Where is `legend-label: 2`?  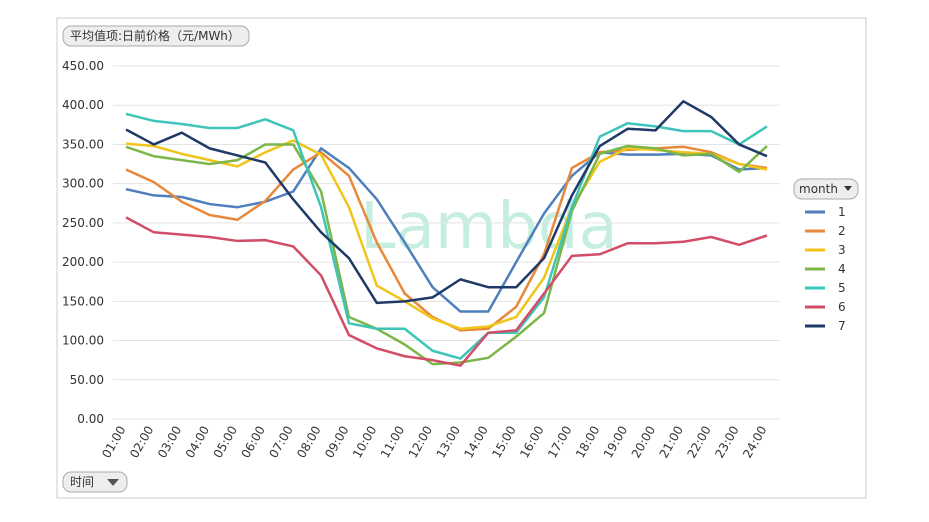 legend-label: 2 is located at coordinates (842, 231).